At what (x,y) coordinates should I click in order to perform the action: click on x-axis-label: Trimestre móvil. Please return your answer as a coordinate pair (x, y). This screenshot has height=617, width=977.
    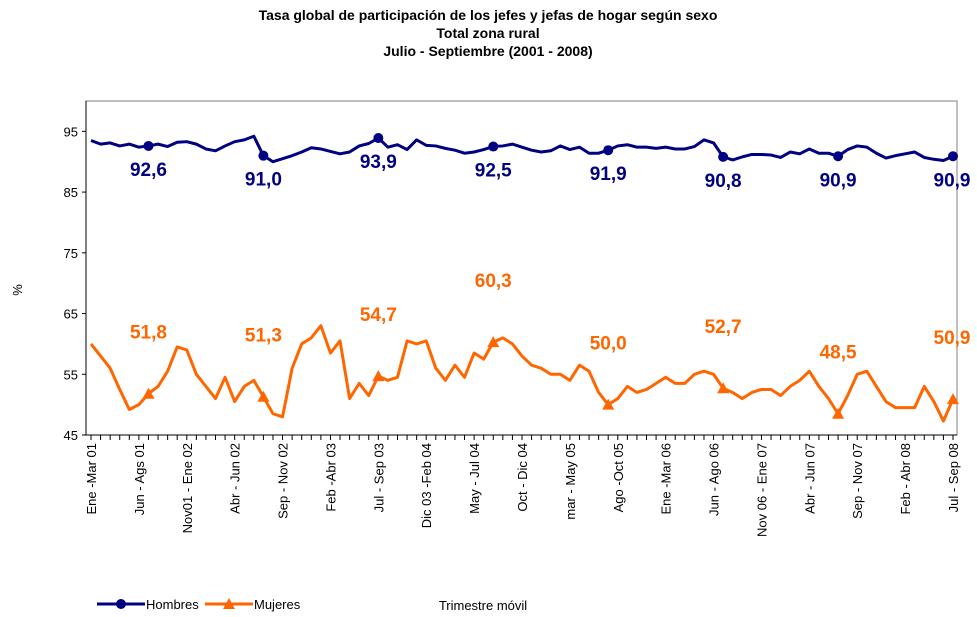
    Looking at the image, I should click on (483, 605).